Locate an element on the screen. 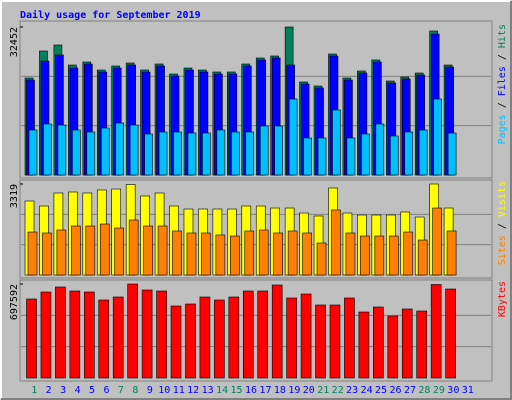  x-tick-label: 26 is located at coordinates (395, 390).